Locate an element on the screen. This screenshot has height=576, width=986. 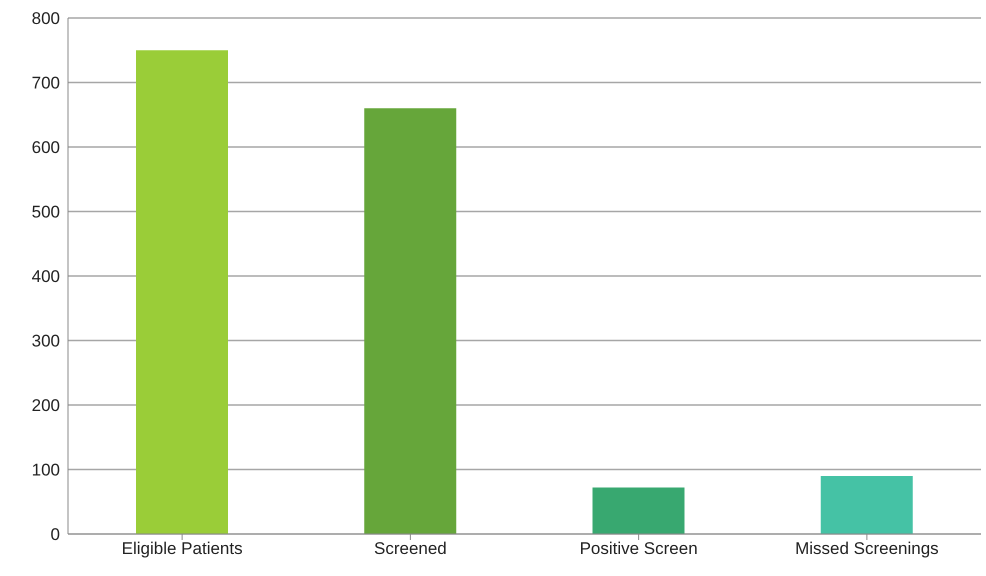
x-tick-label: Screened is located at coordinates (410, 548).